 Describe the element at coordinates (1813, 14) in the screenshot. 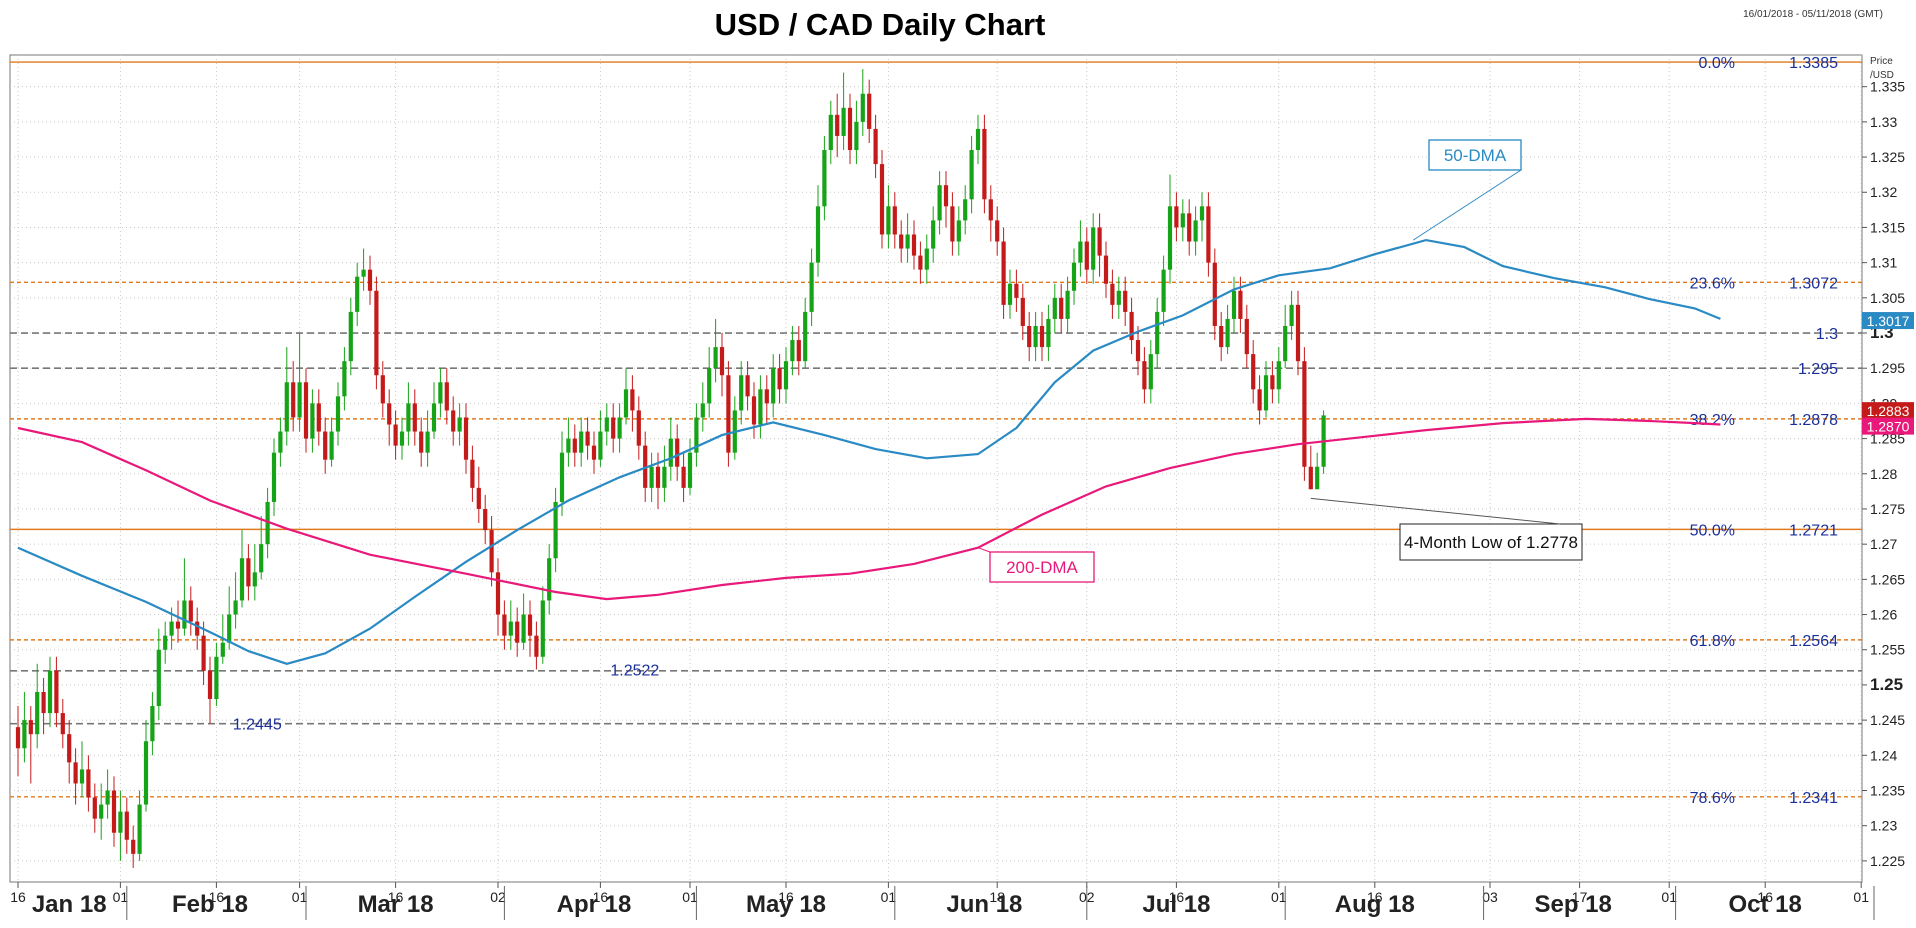

I see `date-range-label: 16/01/2018 - 05/11/2018 (GMT)` at that location.